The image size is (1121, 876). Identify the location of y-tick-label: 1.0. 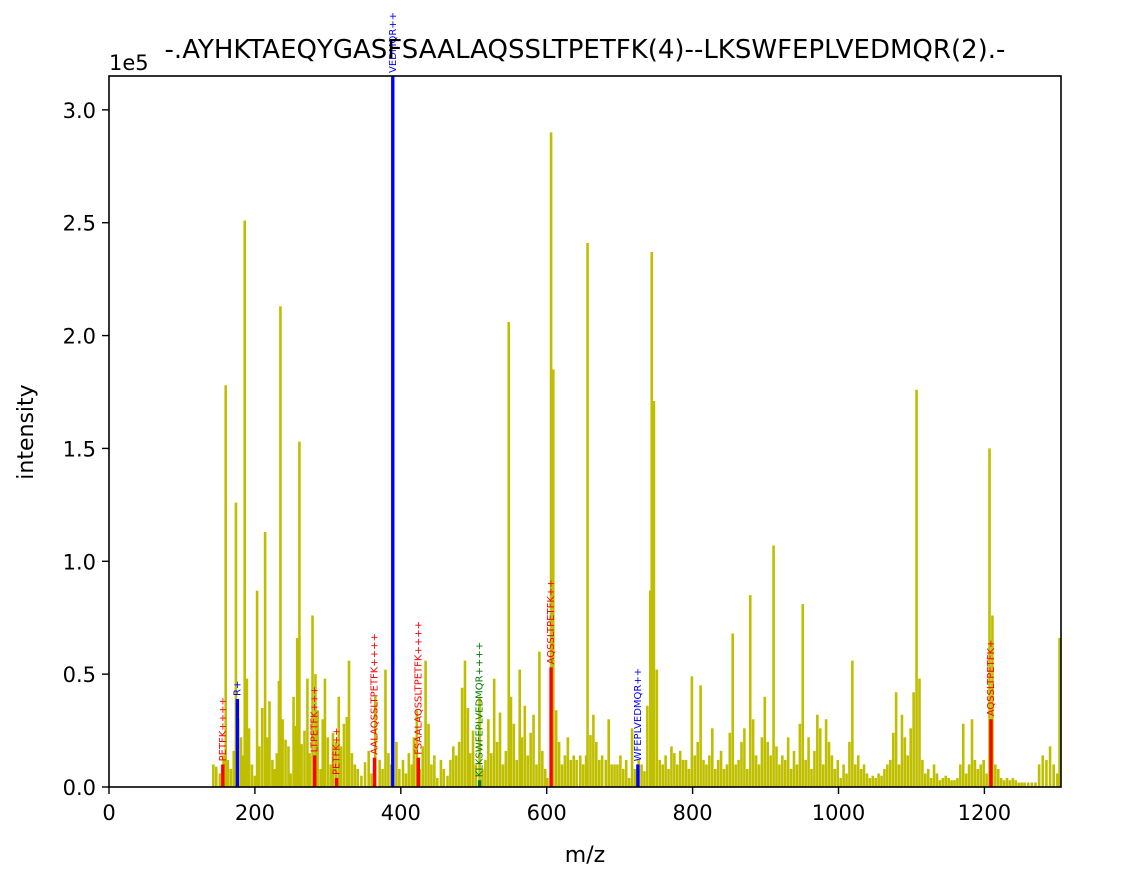
(79, 562).